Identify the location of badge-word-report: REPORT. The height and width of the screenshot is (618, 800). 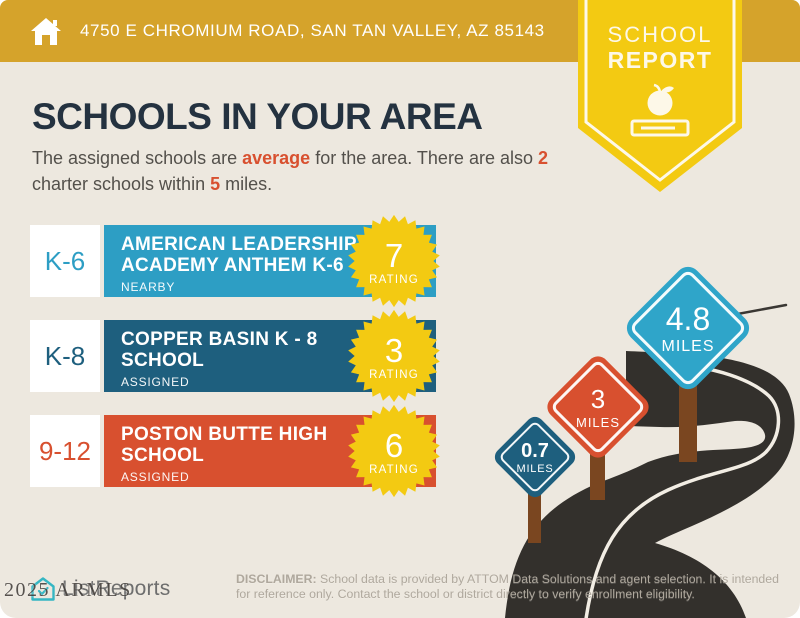
(660, 60).